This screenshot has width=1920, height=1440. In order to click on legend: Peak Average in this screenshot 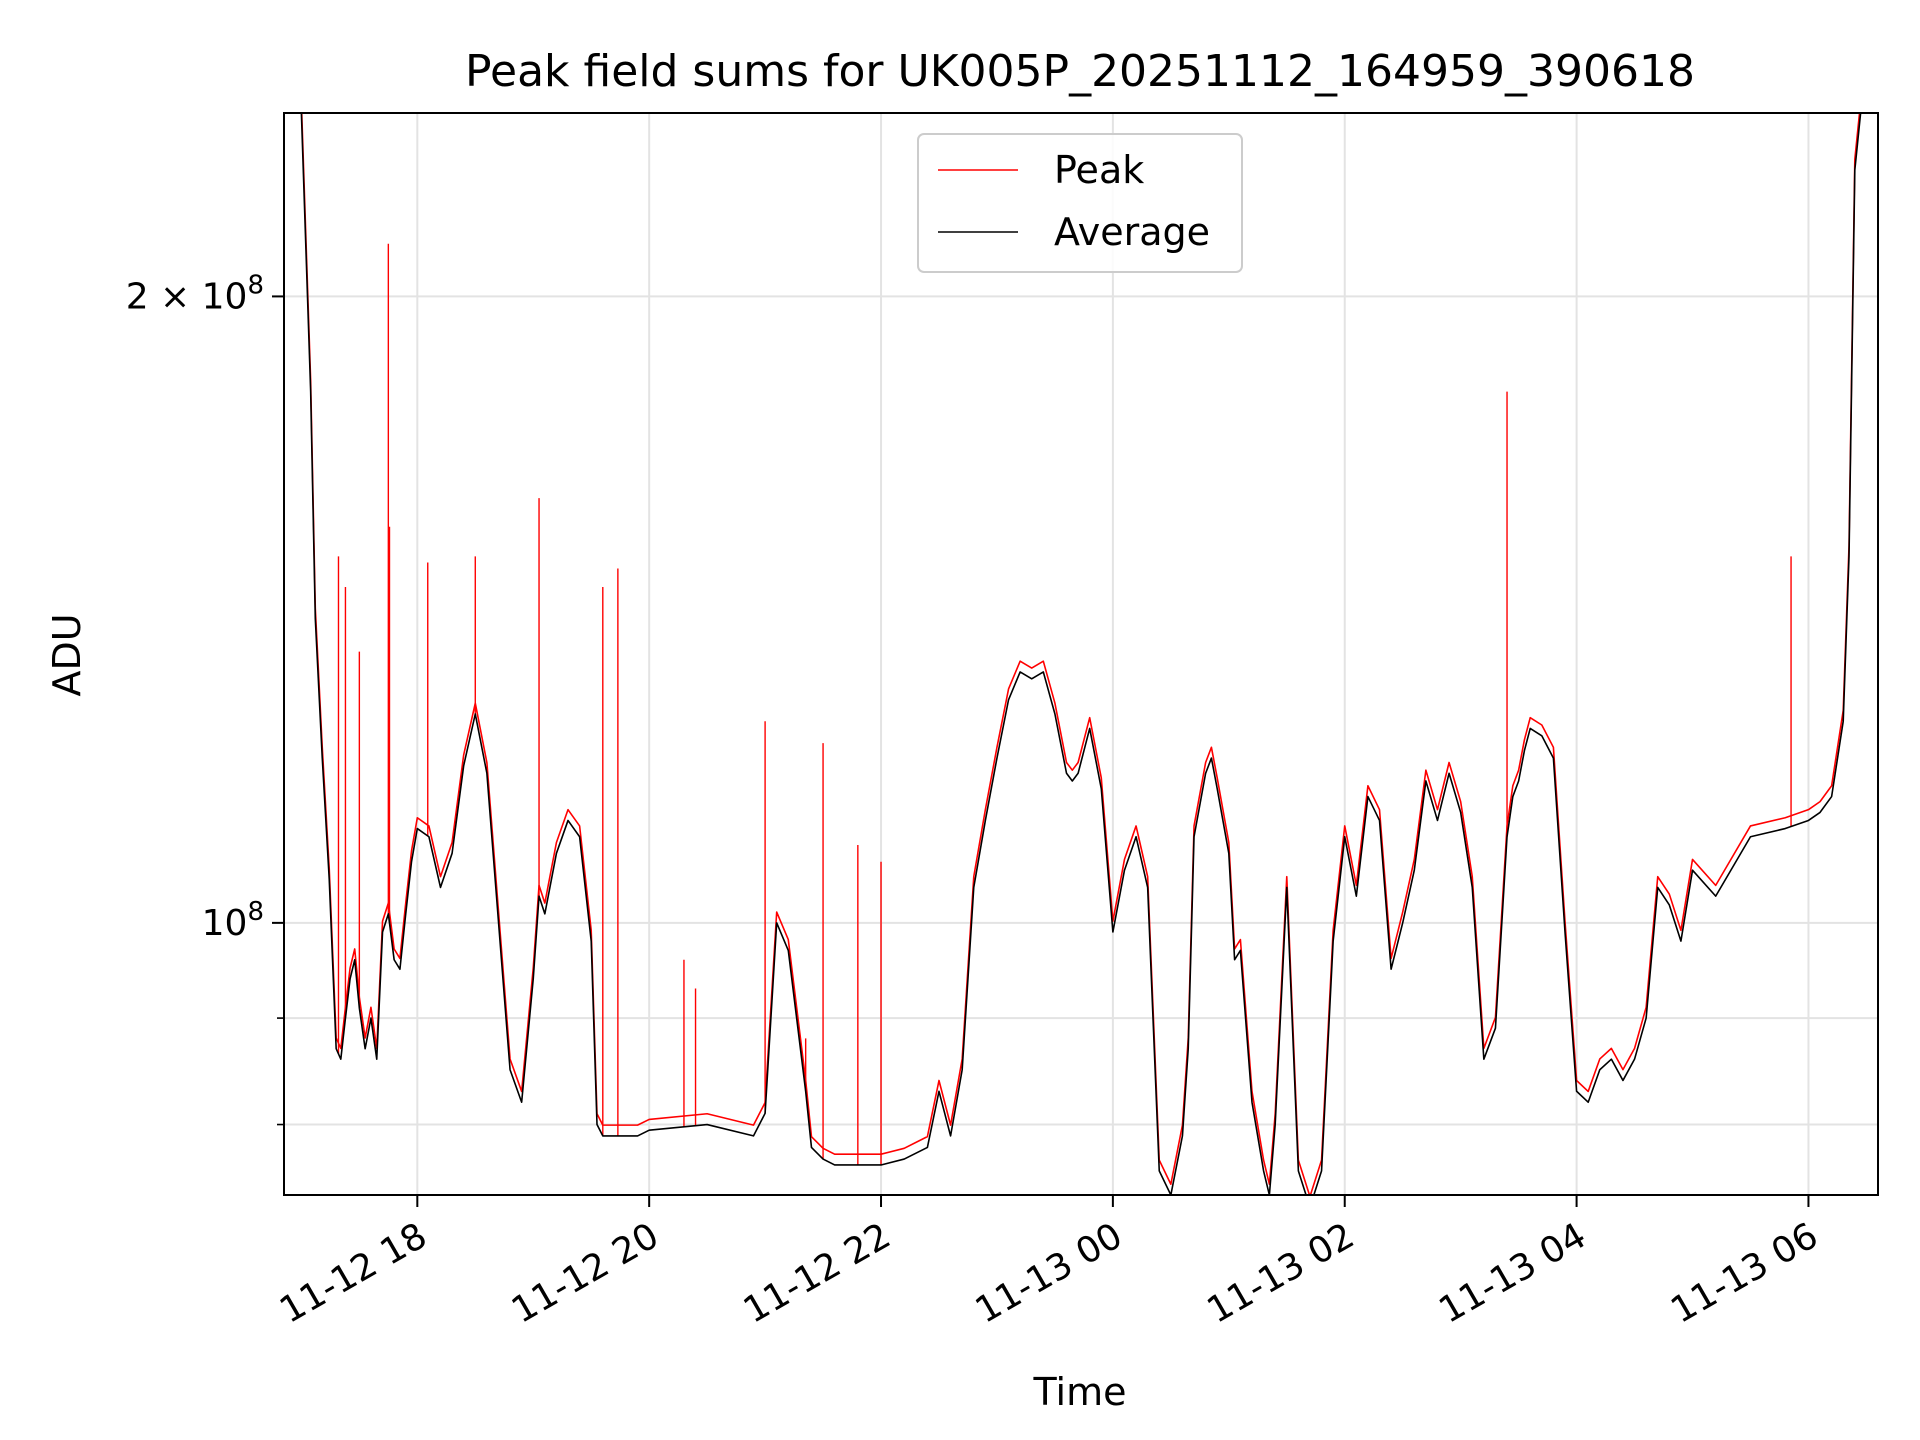, I will do `click(1080, 203)`.